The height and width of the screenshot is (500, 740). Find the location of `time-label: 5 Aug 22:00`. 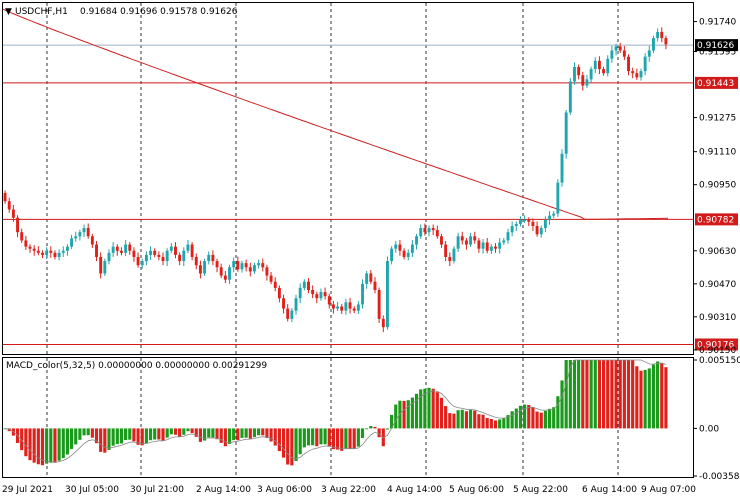

time-label: 5 Aug 22:00 is located at coordinates (540, 490).